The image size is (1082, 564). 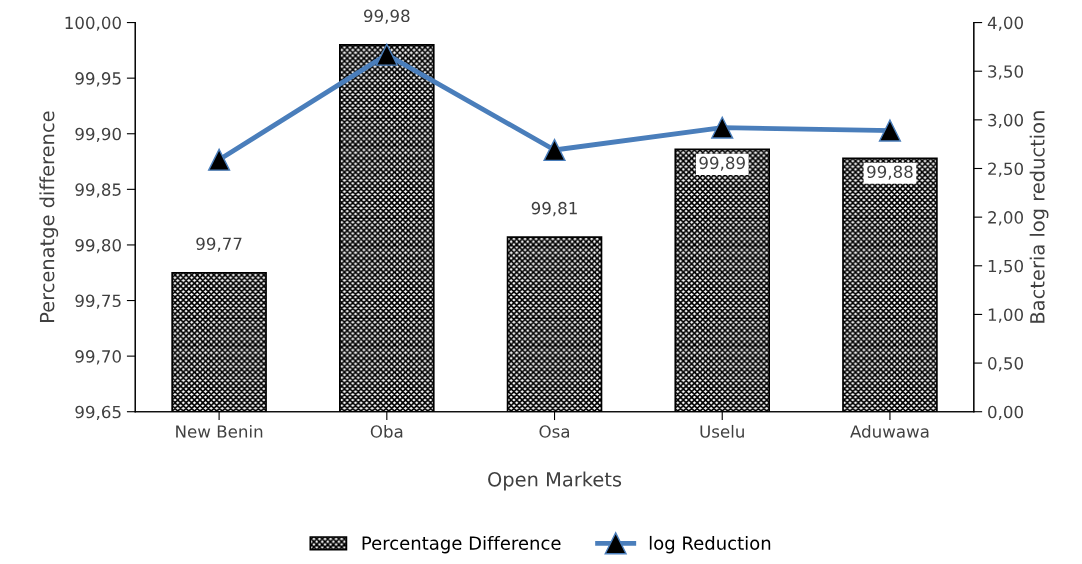 What do you see at coordinates (1005, 218) in the screenshot?
I see `y2-tick-label: 2,00` at bounding box center [1005, 218].